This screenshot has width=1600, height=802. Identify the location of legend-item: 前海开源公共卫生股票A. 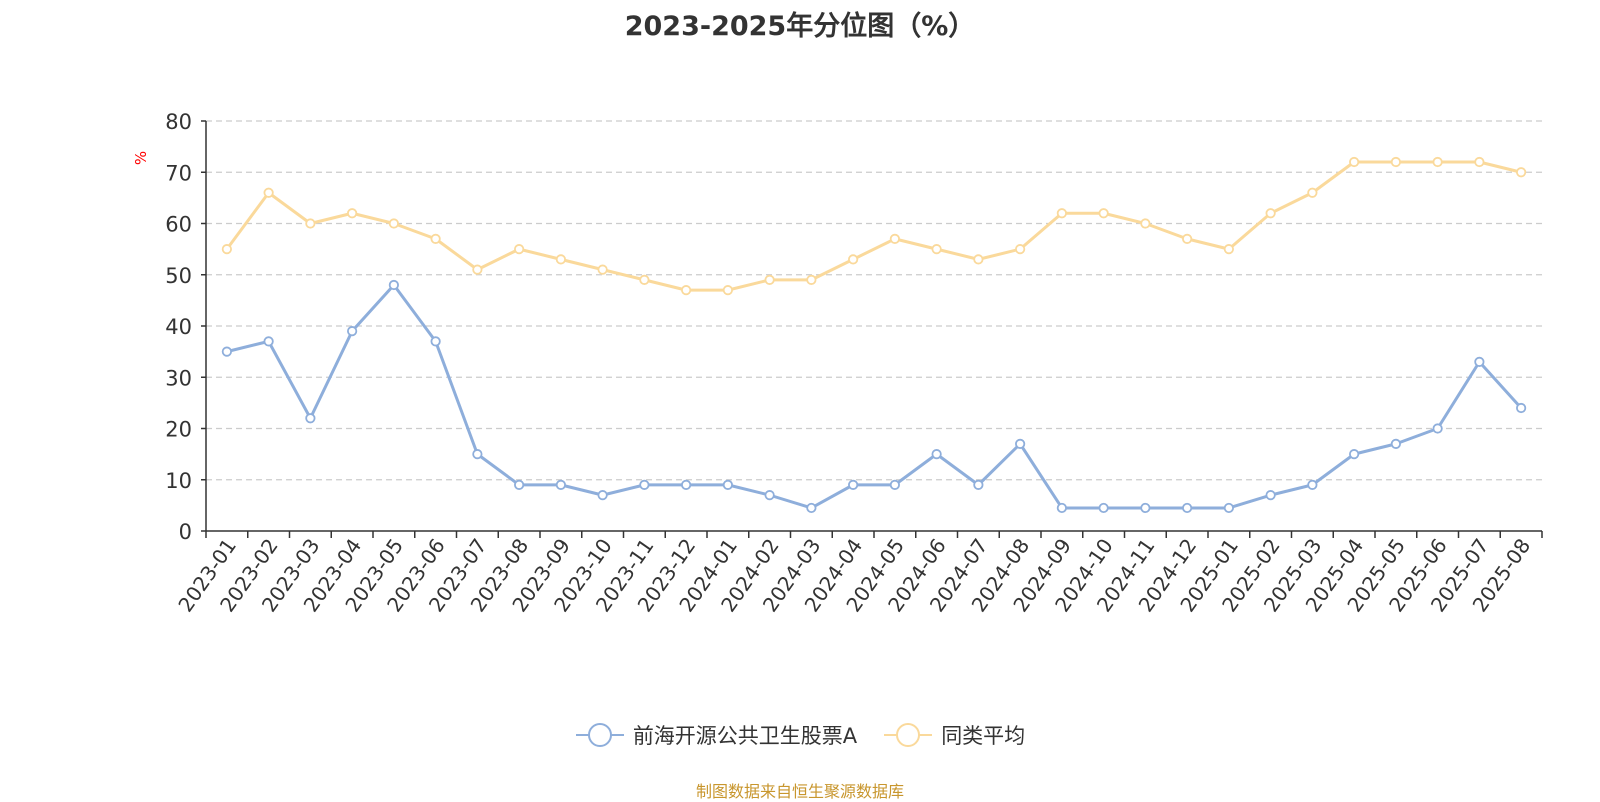
(716, 735).